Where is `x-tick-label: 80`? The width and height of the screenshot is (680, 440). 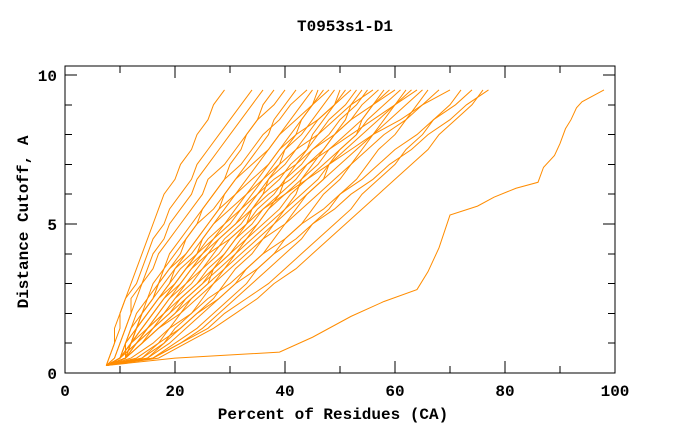
x-tick-label: 80 is located at coordinates (504, 392).